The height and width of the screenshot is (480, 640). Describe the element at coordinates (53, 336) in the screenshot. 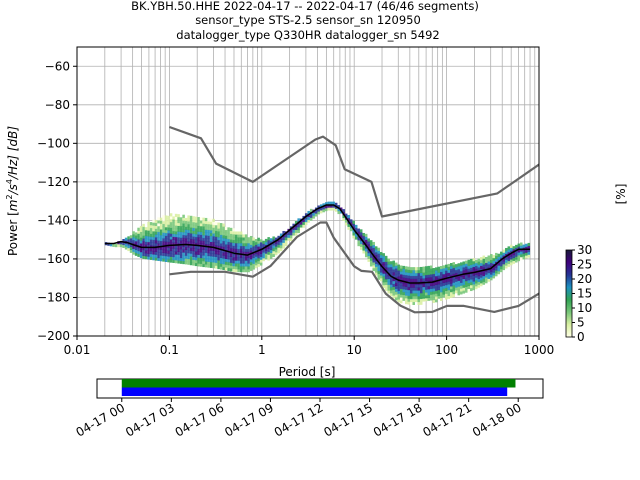

I see `y-tick-label: −200` at that location.